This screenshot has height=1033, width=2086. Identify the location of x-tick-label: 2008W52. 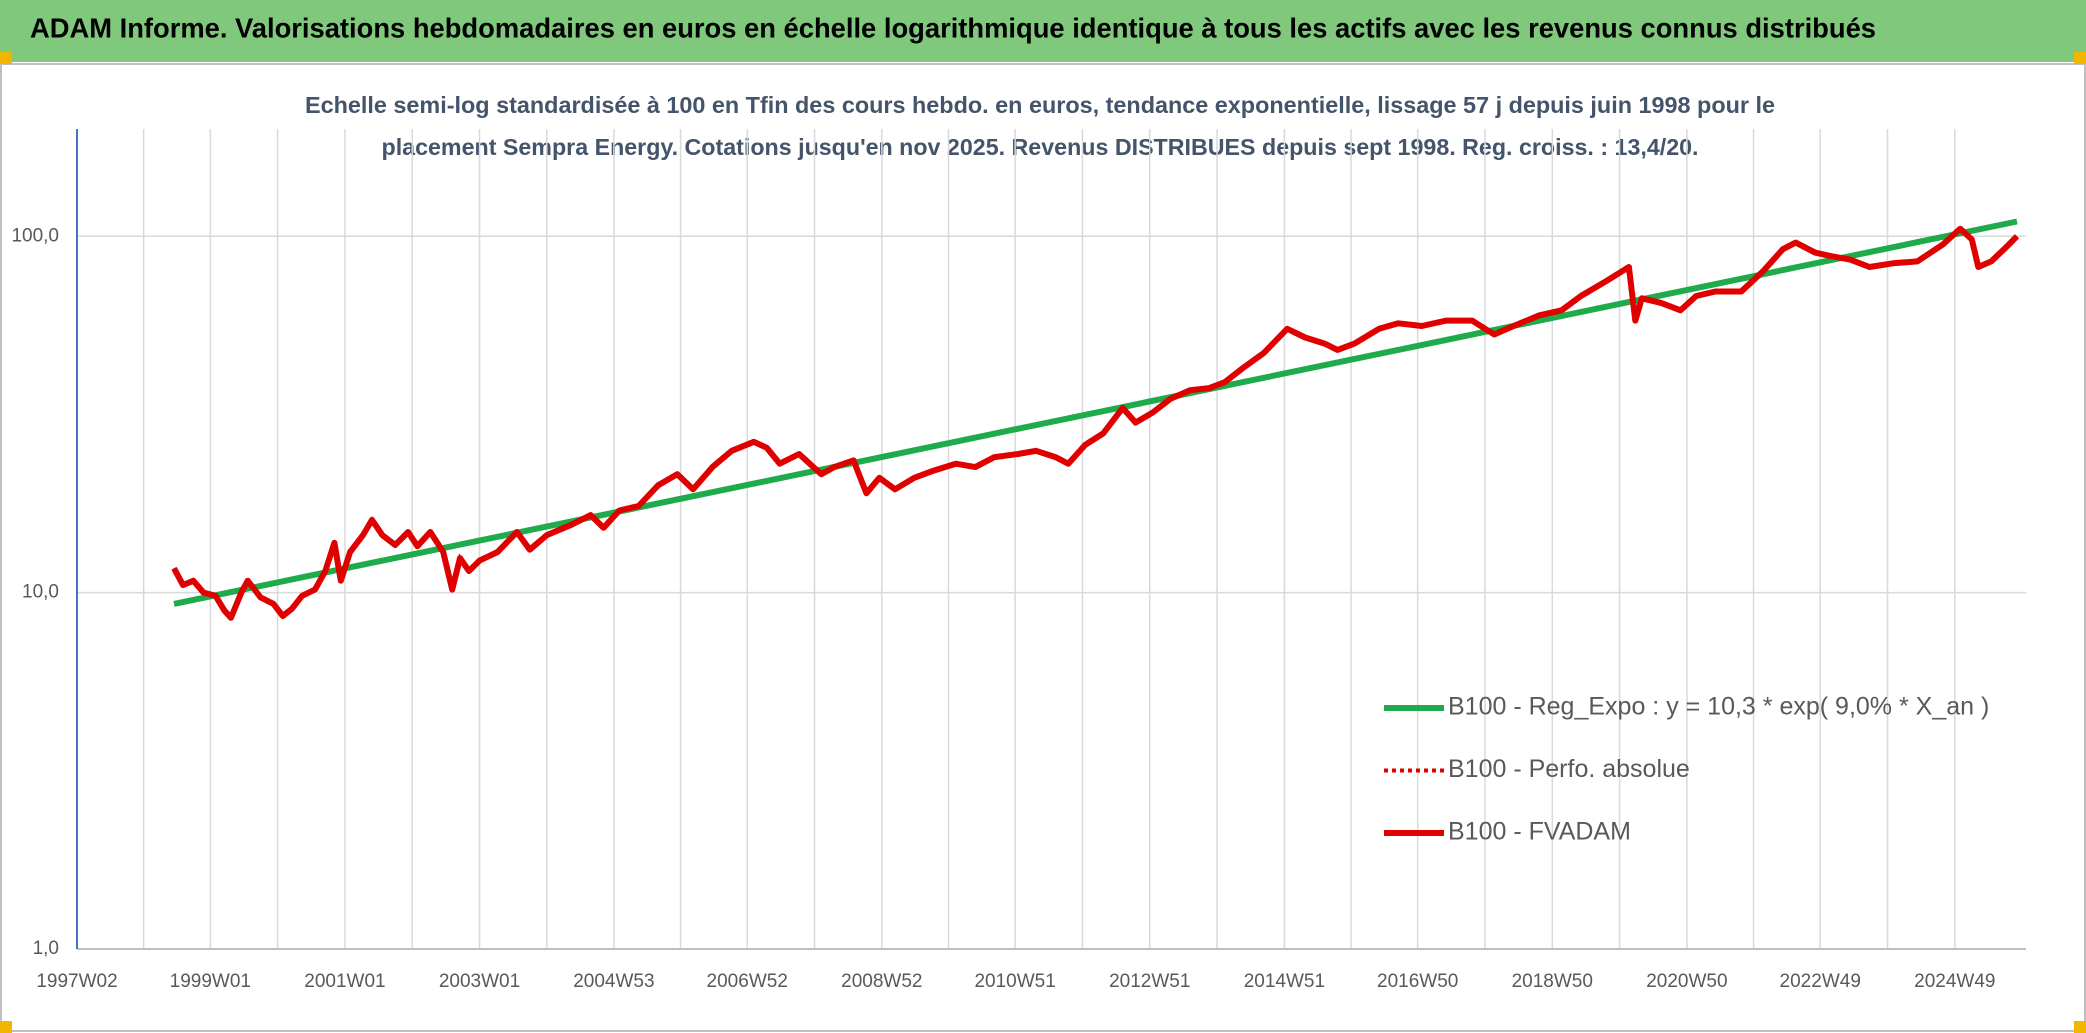
(881, 981).